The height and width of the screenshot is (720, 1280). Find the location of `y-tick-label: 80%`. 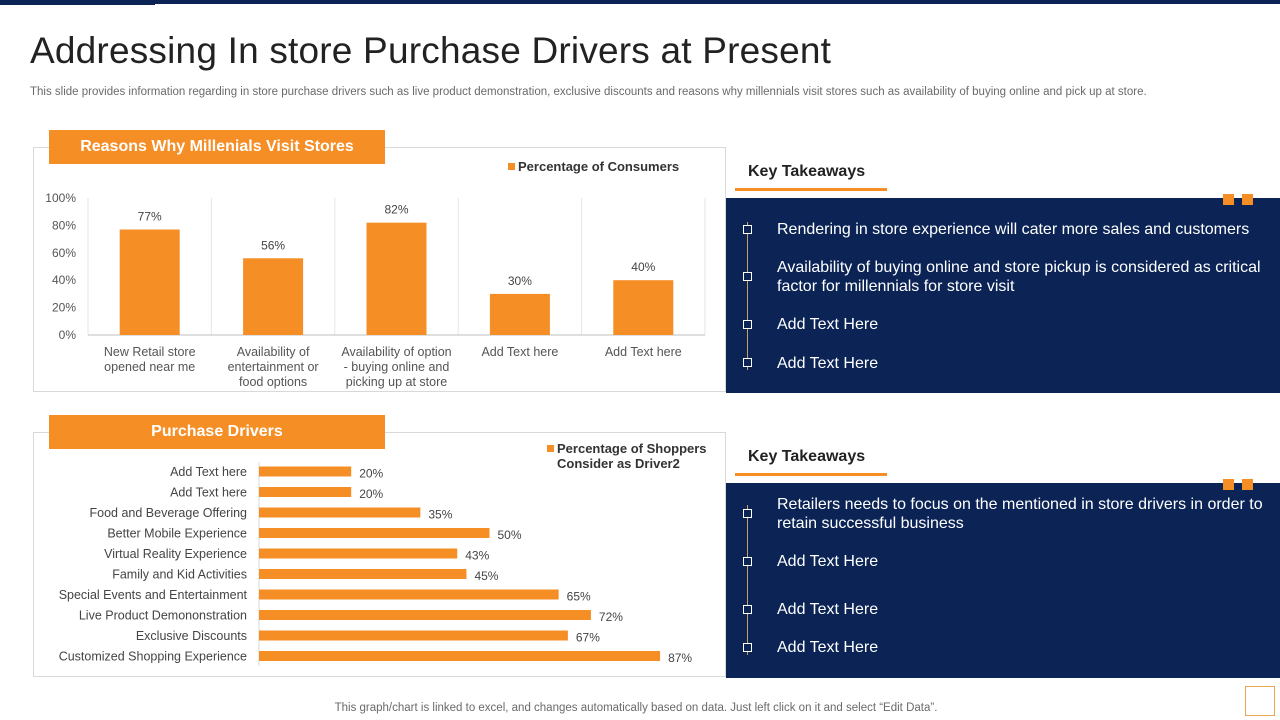

y-tick-label: 80% is located at coordinates (64, 225).